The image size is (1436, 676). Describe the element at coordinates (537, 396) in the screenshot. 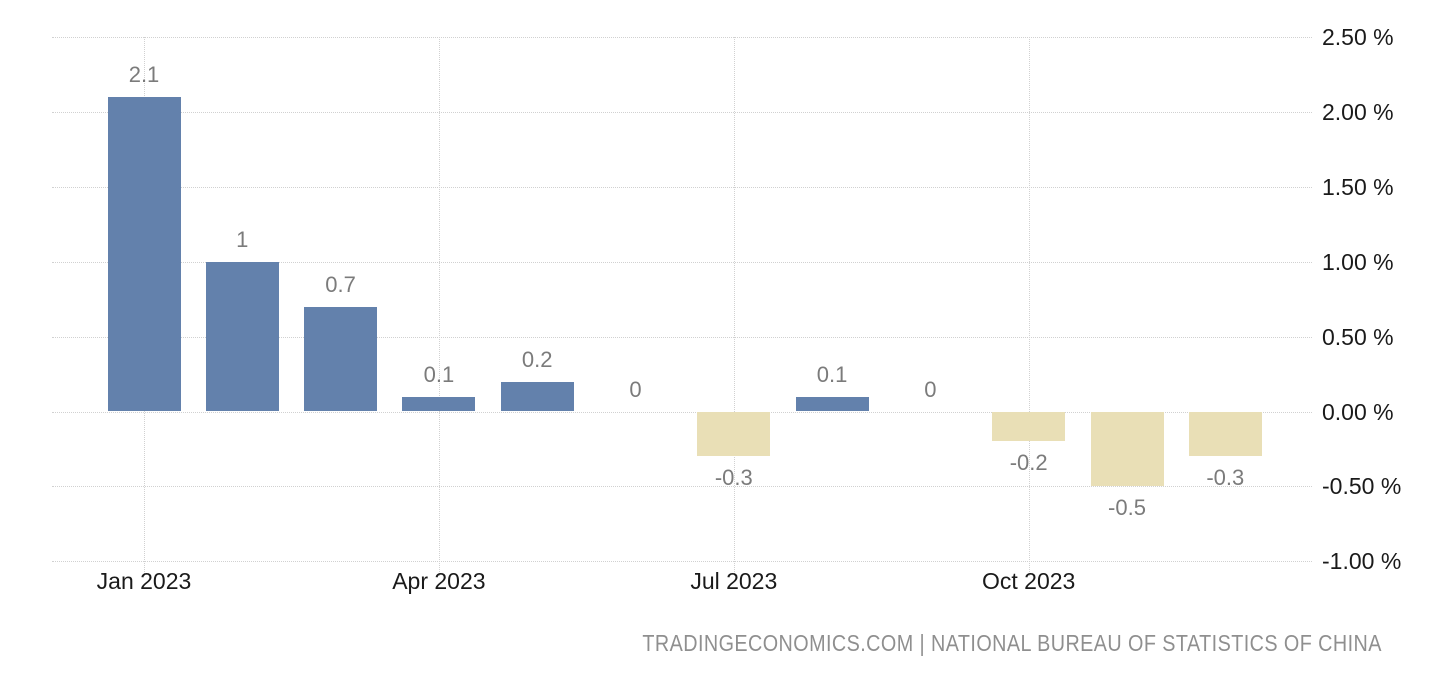

I see `bar-may-2023` at that location.